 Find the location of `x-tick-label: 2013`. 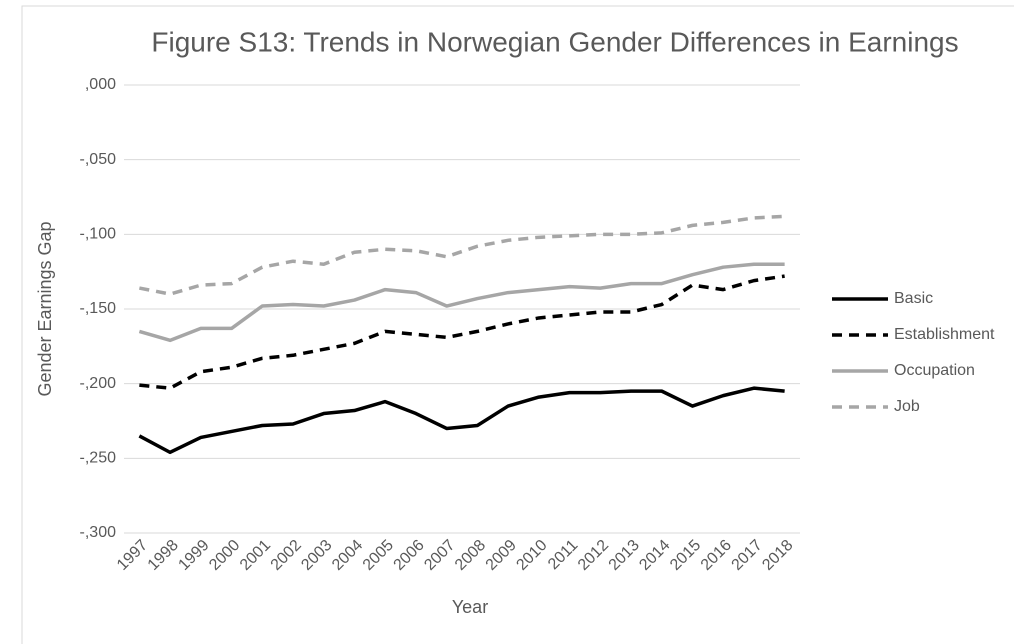

x-tick-label: 2013 is located at coordinates (624, 555).